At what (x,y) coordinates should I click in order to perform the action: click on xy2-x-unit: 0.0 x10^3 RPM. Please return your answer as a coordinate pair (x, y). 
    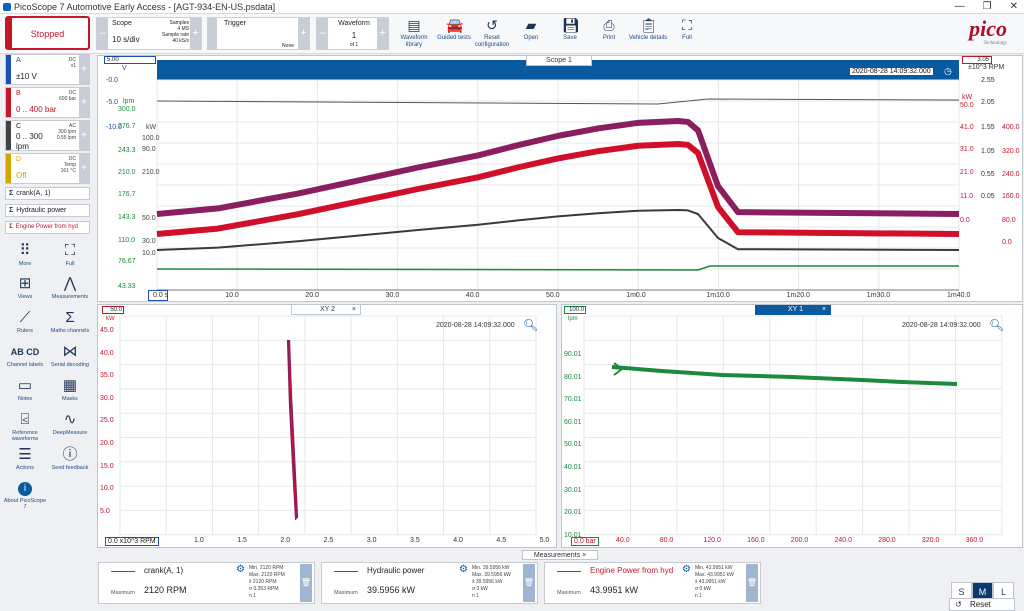
    Looking at the image, I should click on (132, 541).